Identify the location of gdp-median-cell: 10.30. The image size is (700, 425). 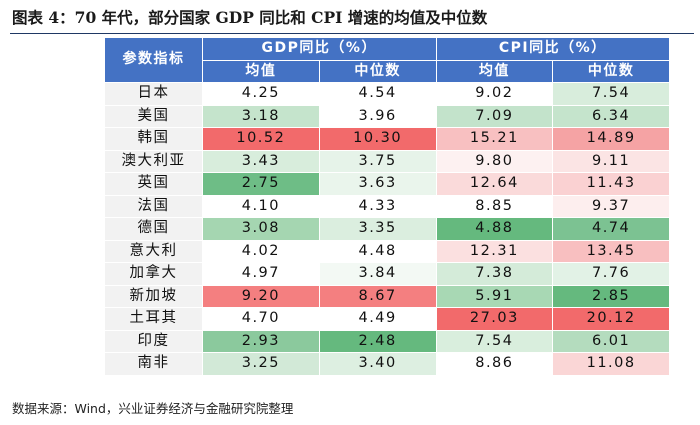
(377, 139).